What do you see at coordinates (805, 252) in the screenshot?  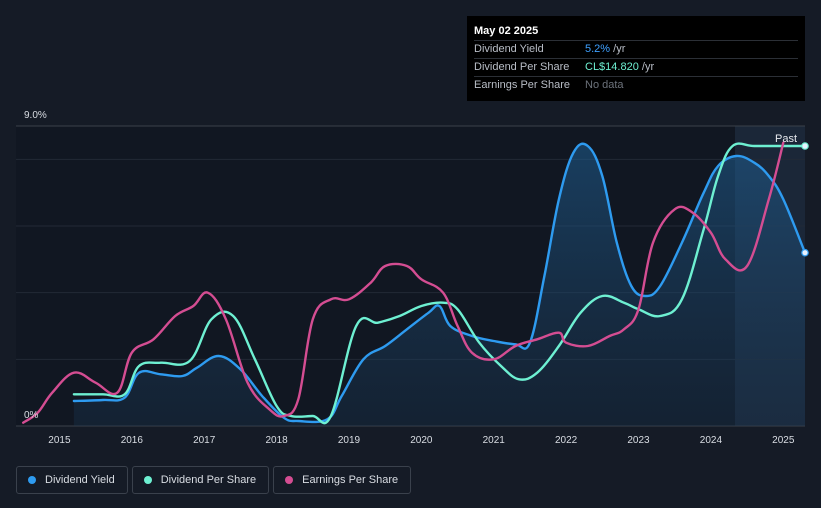 I see `end-marker-dividend-yield` at bounding box center [805, 252].